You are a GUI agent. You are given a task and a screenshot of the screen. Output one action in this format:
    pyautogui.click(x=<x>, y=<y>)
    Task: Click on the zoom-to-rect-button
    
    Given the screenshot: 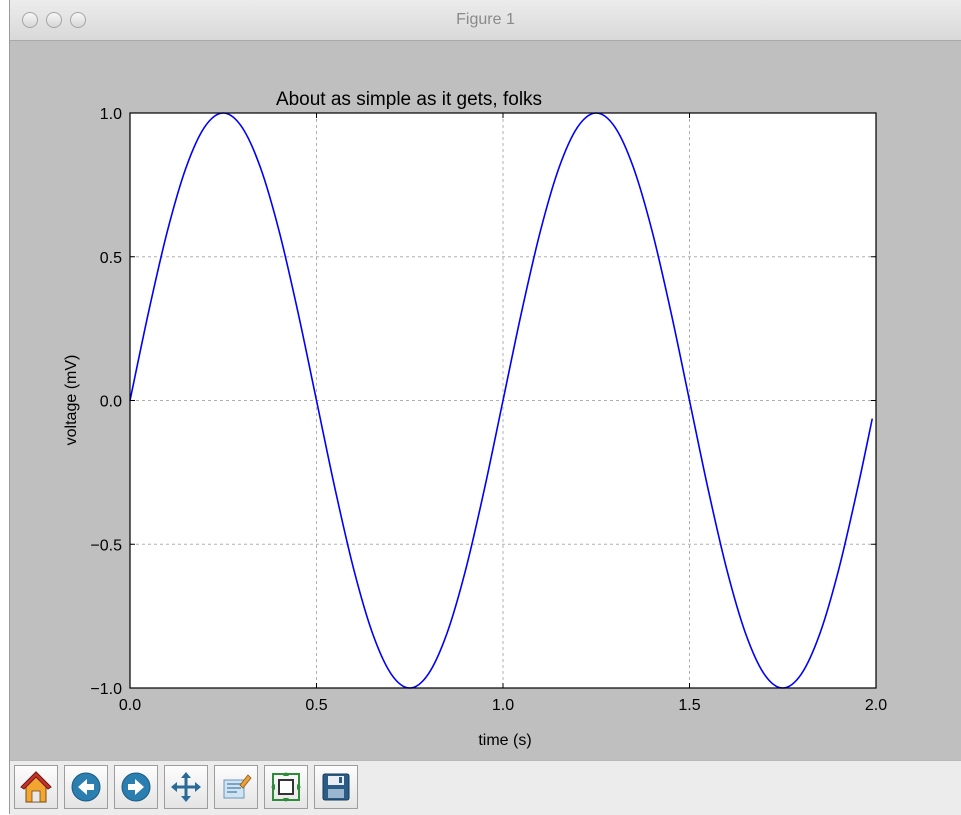 What is the action you would take?
    pyautogui.click(x=236, y=787)
    